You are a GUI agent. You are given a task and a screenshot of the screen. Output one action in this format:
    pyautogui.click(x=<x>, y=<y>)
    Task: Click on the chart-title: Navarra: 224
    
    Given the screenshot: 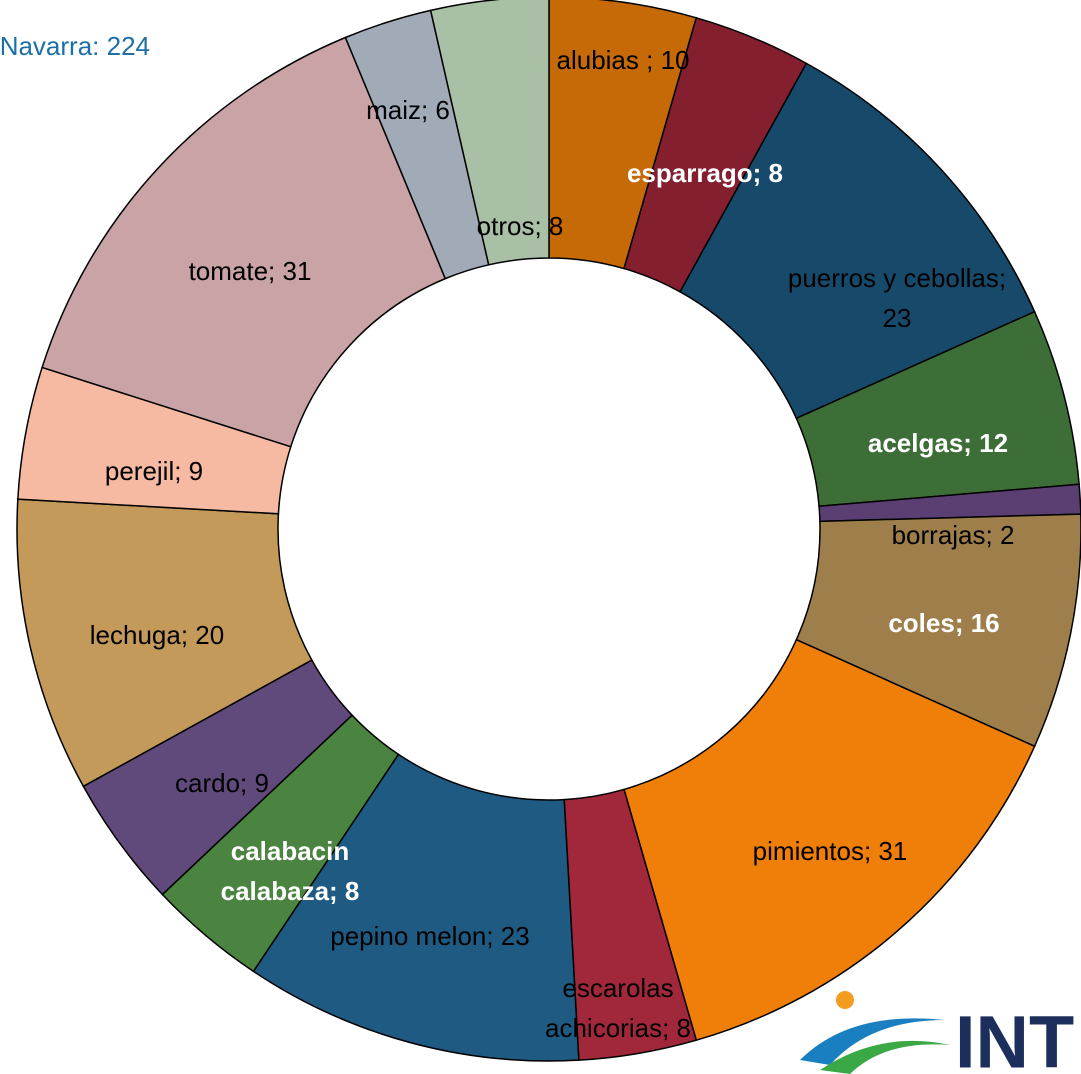 What is the action you would take?
    pyautogui.click(x=75, y=46)
    